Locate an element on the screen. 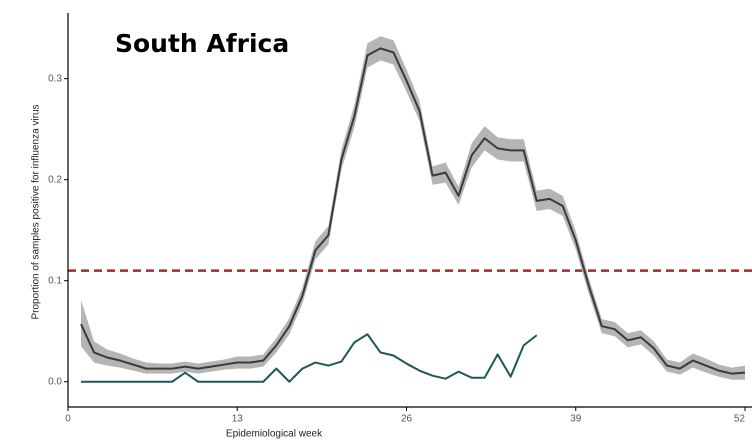 The height and width of the screenshot is (442, 752). y-tick-label: 0.2 is located at coordinates (55, 179).